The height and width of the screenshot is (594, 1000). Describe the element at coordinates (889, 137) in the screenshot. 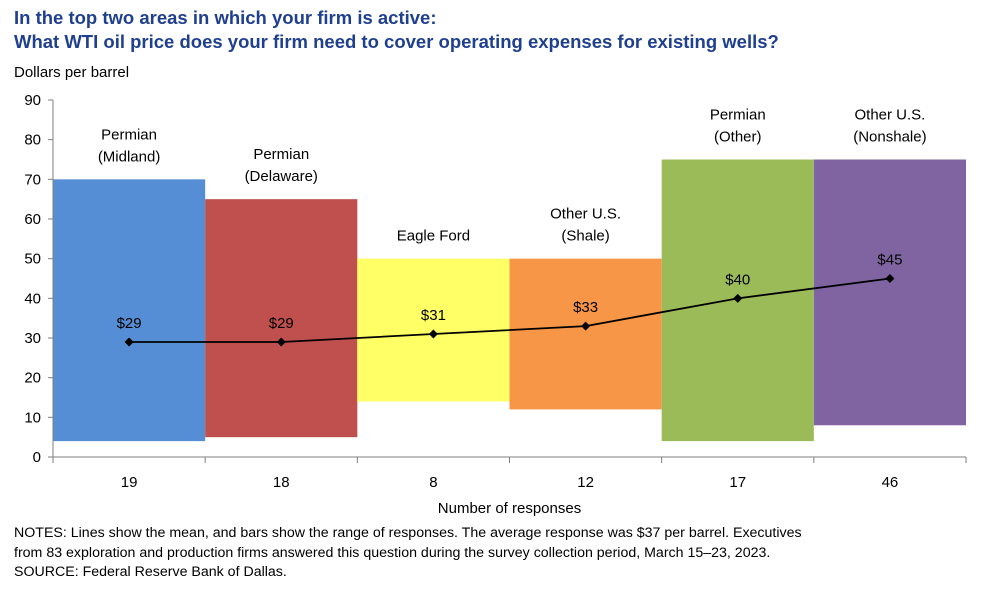

I see `category-label: (Nonshale)` at that location.